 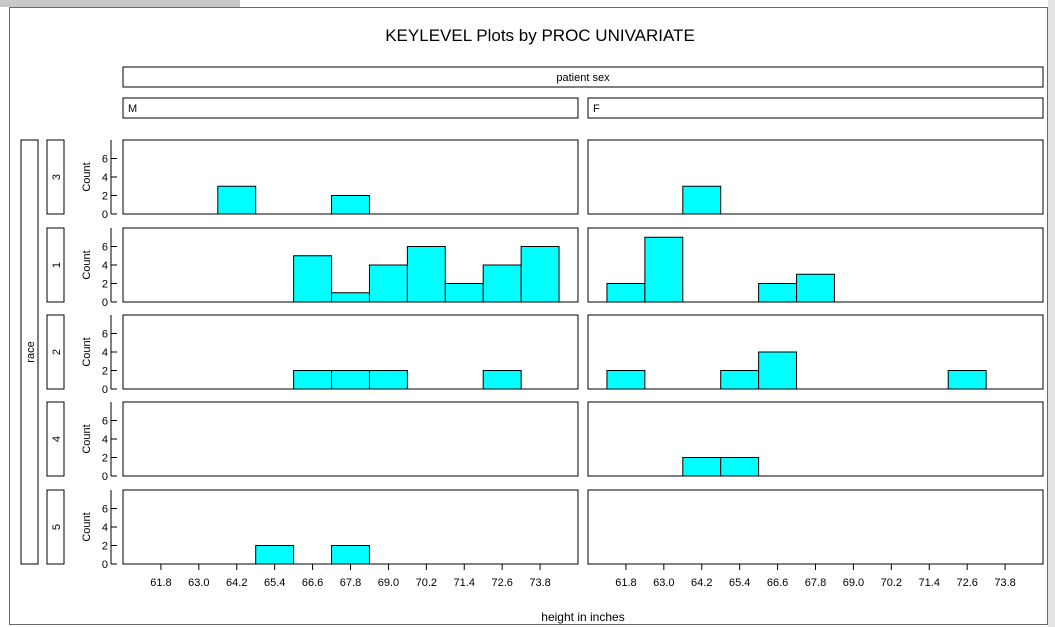 What do you see at coordinates (596, 109) in the screenshot?
I see `column-label-f: F` at bounding box center [596, 109].